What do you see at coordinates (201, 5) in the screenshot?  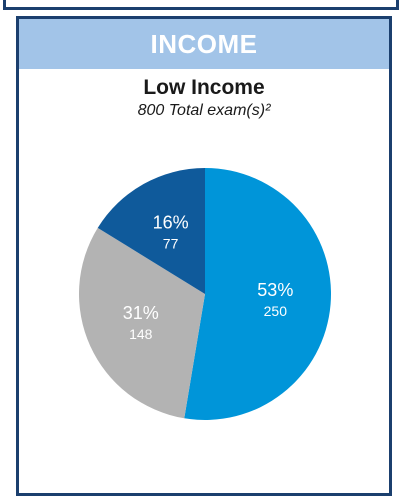 I see `top-frame-border` at bounding box center [201, 5].